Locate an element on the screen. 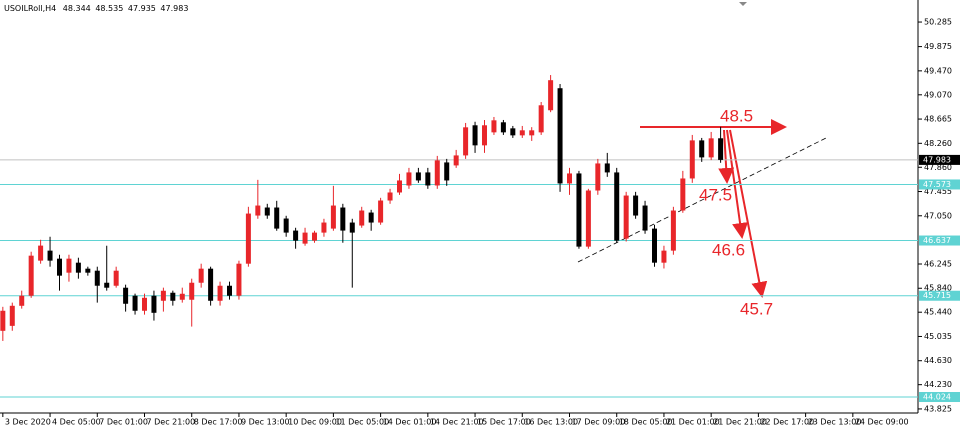  annotation: 47.5 is located at coordinates (715, 194).